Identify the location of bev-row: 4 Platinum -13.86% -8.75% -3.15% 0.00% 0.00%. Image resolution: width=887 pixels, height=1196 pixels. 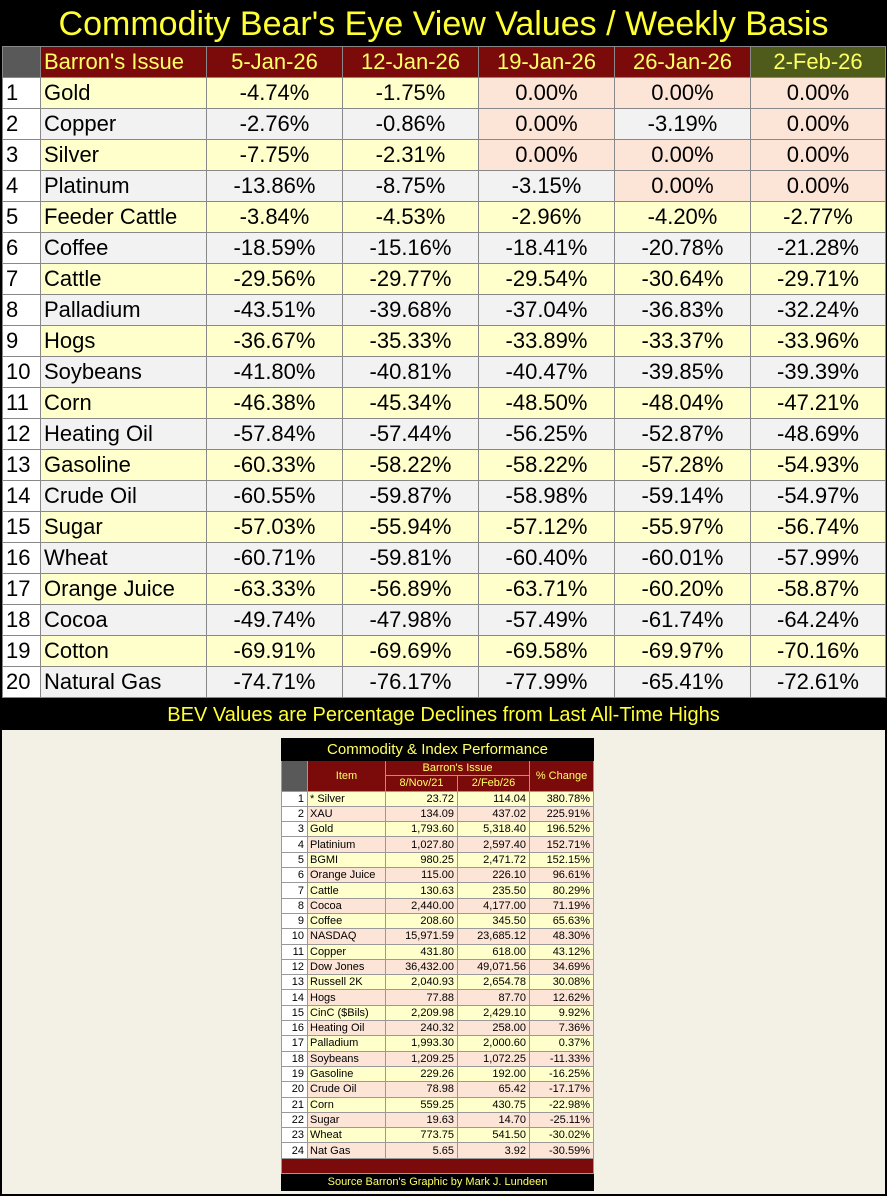
(444, 186).